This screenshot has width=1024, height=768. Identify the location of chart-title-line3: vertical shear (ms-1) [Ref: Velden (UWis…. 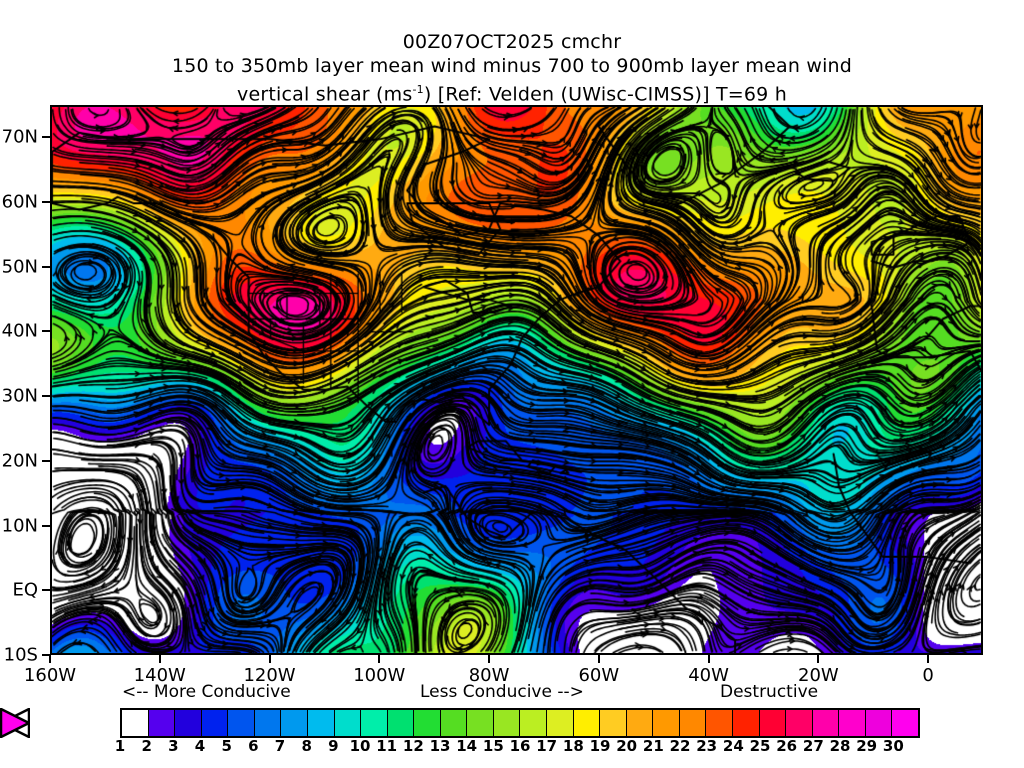
(512, 92).